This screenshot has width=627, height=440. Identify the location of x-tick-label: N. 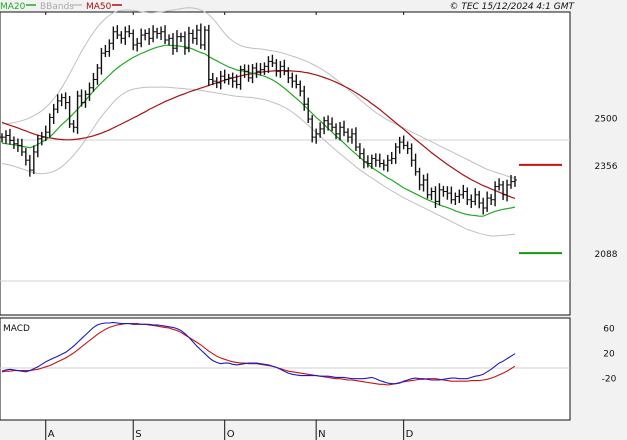
(321, 434).